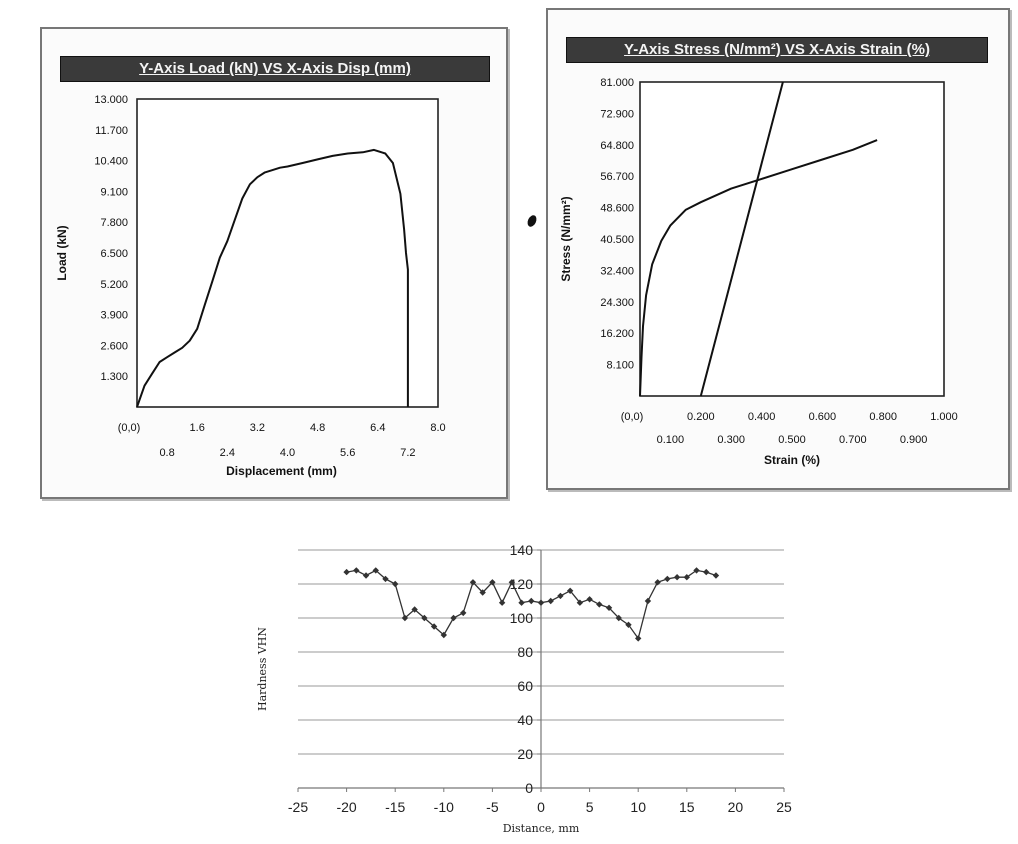 Image resolution: width=1018 pixels, height=844 pixels. What do you see at coordinates (347, 453) in the screenshot?
I see `x-tick-label: 5.6` at bounding box center [347, 453].